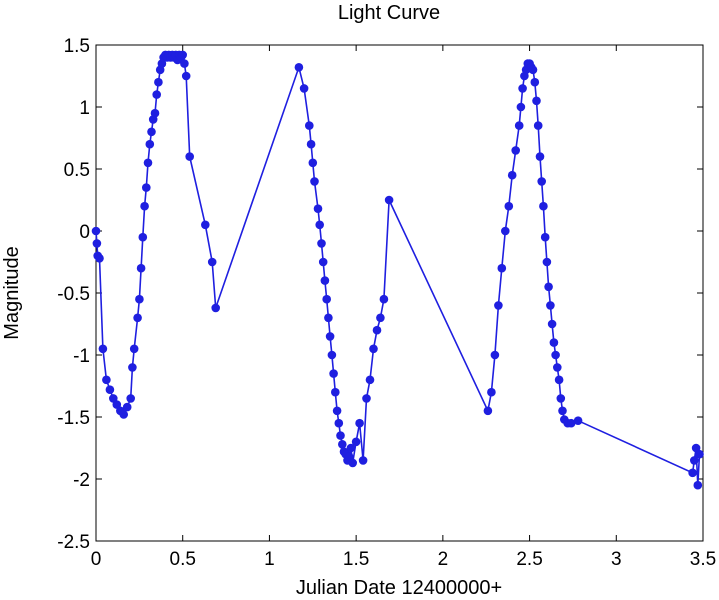 The image size is (719, 600). What do you see at coordinates (96, 559) in the screenshot?
I see `x-tick-label: 0` at bounding box center [96, 559].